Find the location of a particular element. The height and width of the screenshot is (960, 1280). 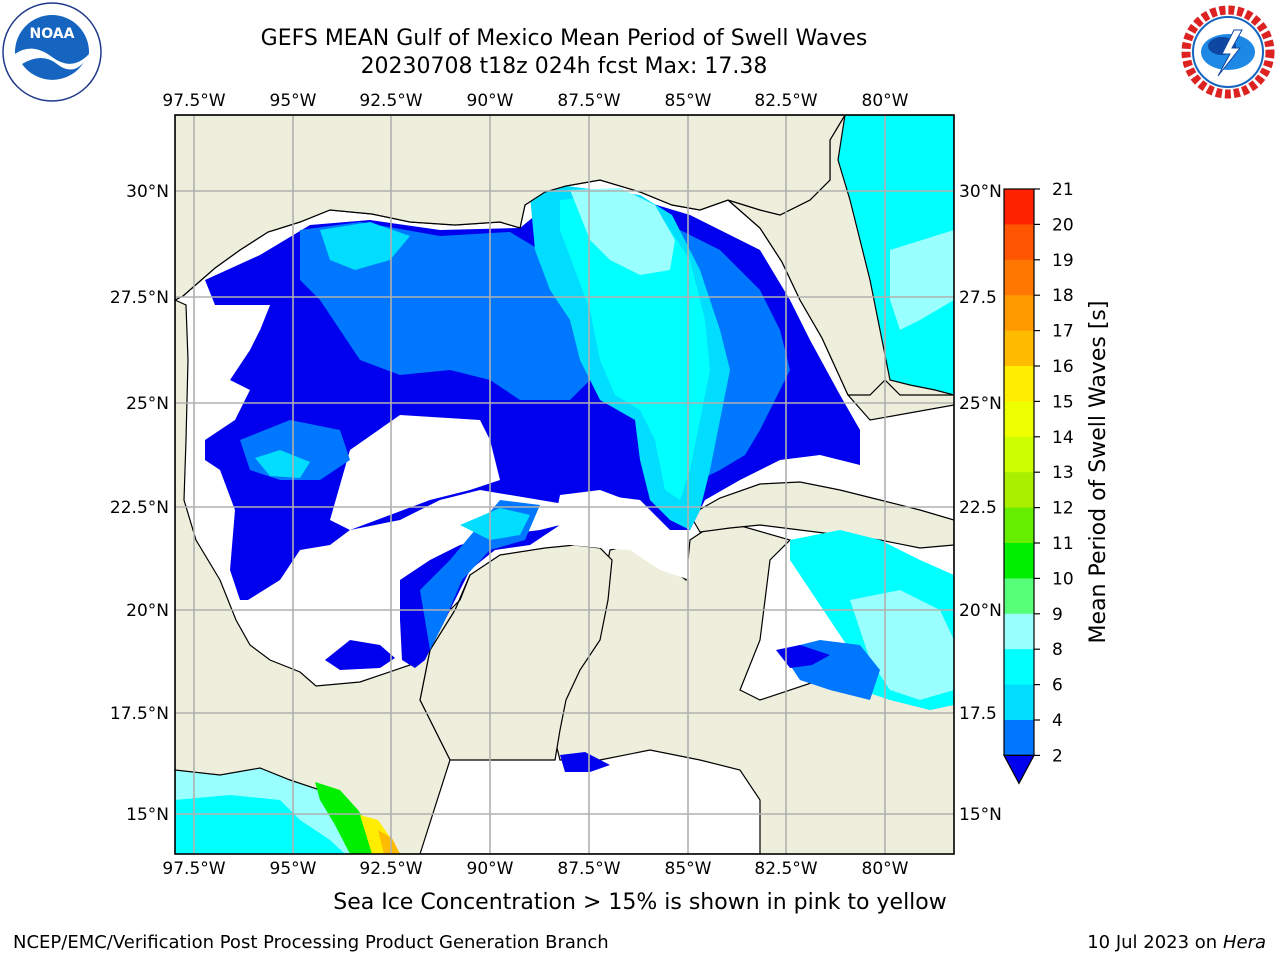

colorbar-tick-label: 10 is located at coordinates (1063, 579).